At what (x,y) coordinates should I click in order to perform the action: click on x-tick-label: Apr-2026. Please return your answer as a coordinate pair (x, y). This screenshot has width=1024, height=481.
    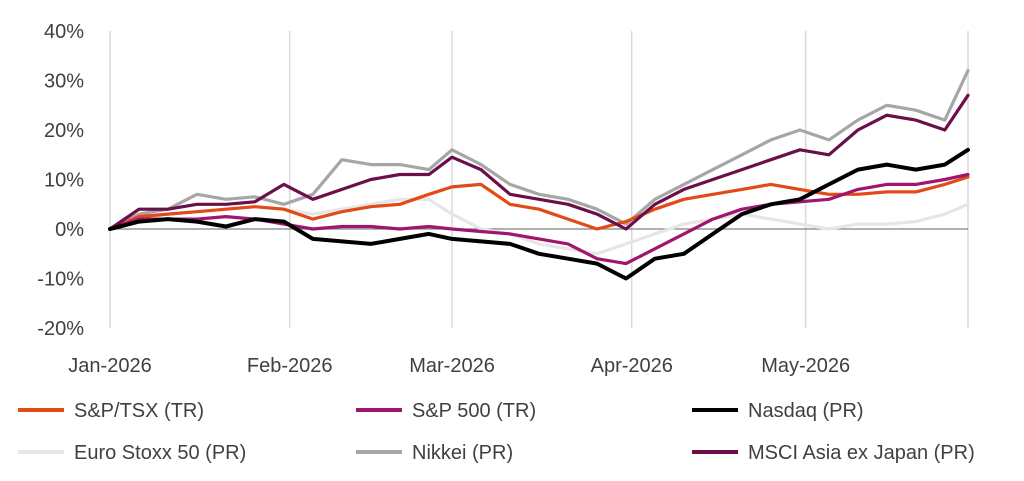
    Looking at the image, I should click on (632, 366).